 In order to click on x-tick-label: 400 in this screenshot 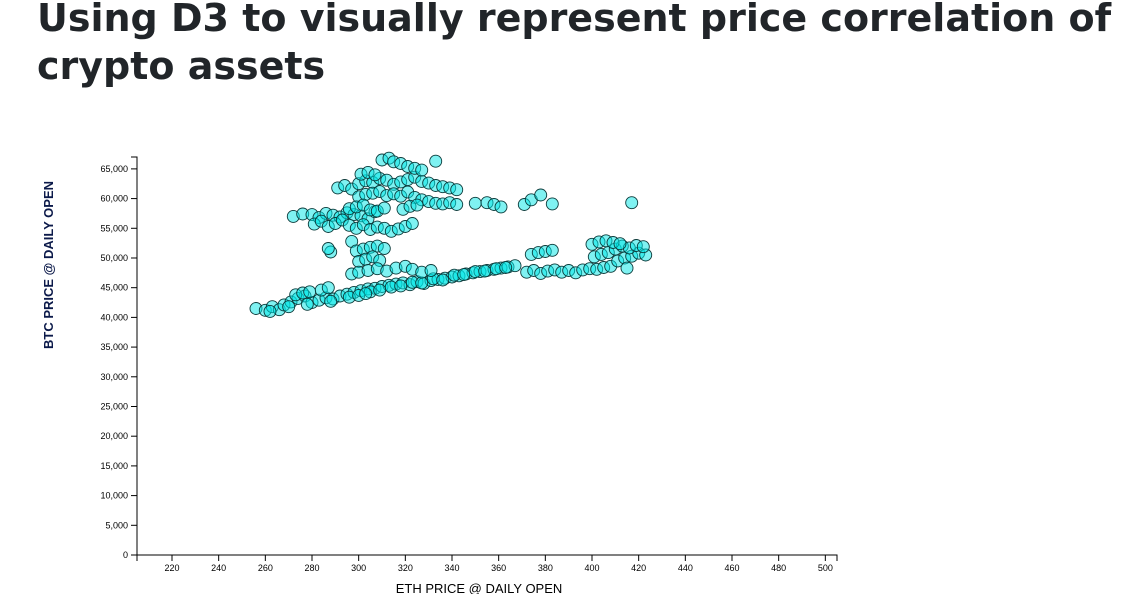, I will do `click(591, 568)`.